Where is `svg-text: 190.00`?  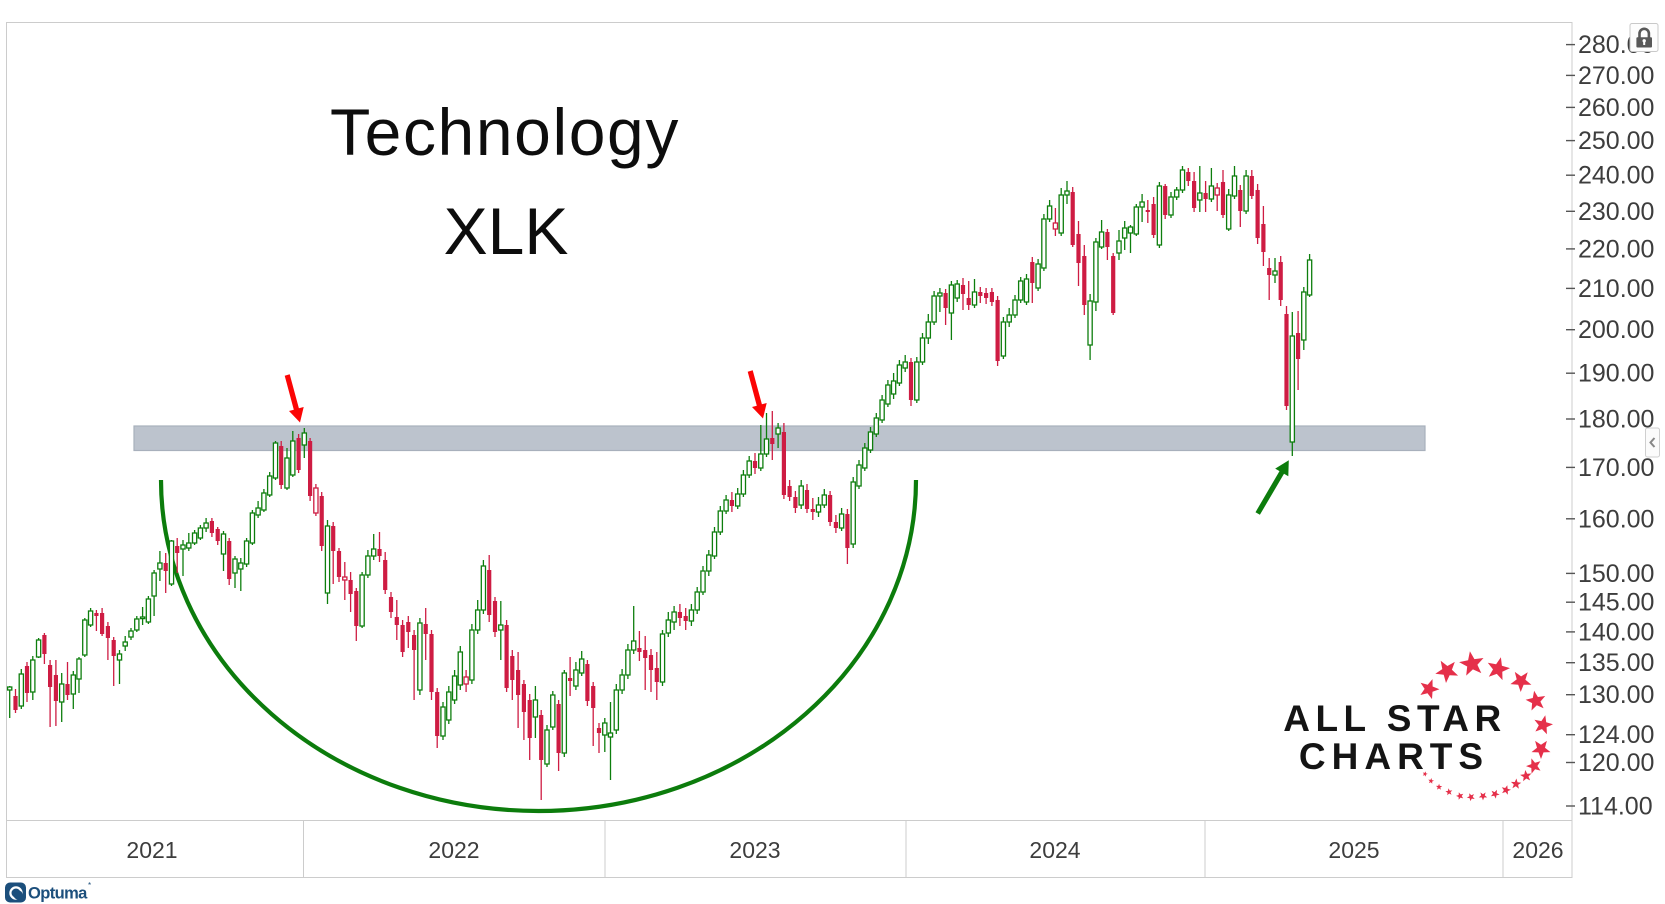 svg-text: 190.00 is located at coordinates (1616, 374).